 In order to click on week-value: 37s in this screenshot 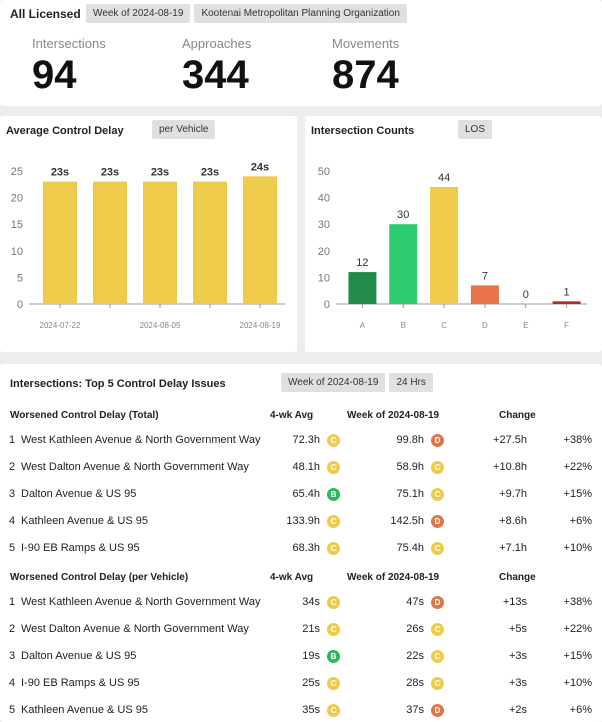, I will do `click(415, 710)`.